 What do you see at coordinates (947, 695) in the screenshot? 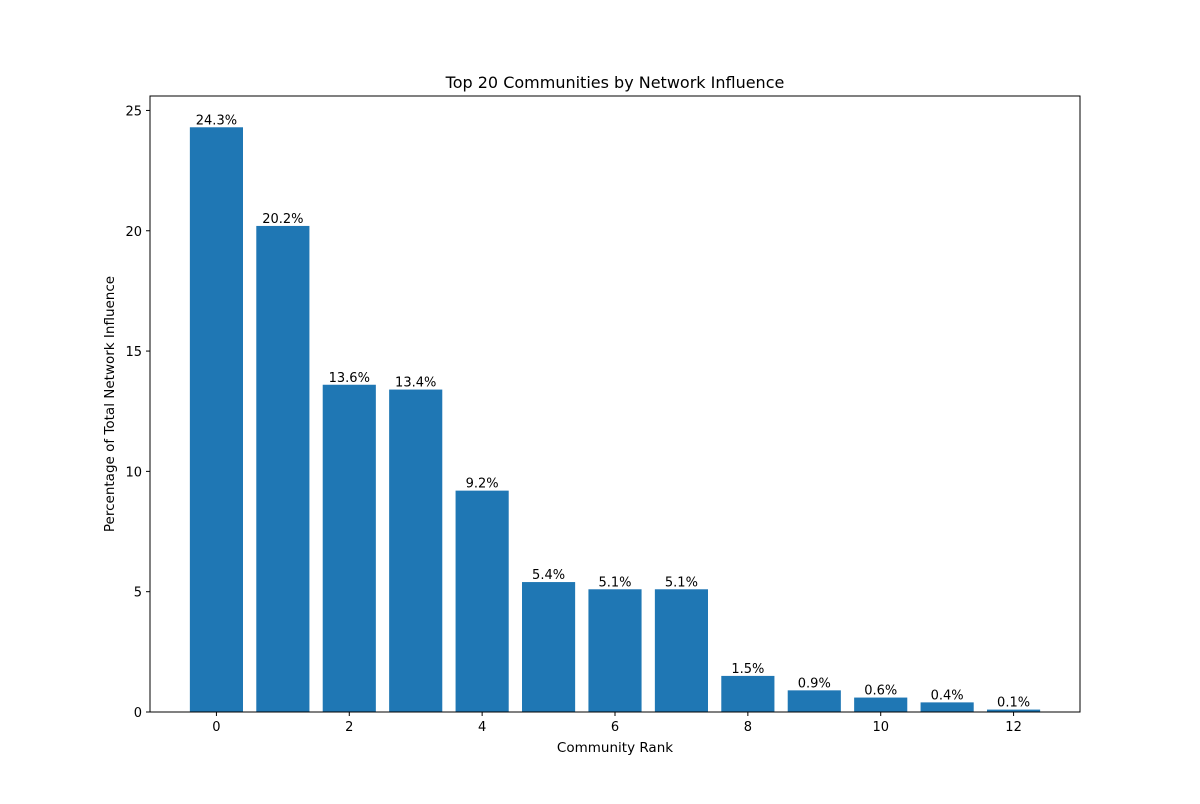
I see `bar-value-label-11: 0.4%` at bounding box center [947, 695].